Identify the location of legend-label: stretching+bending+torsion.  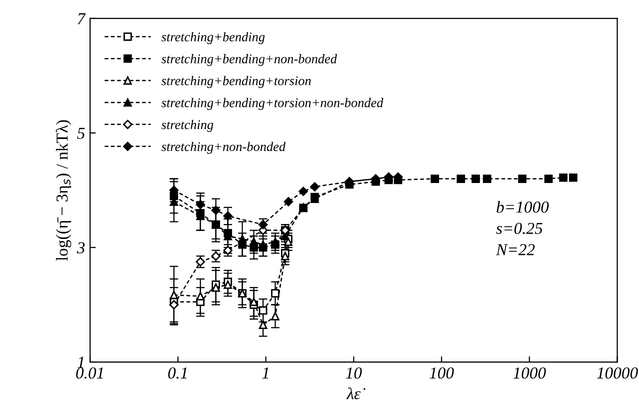
(236, 82).